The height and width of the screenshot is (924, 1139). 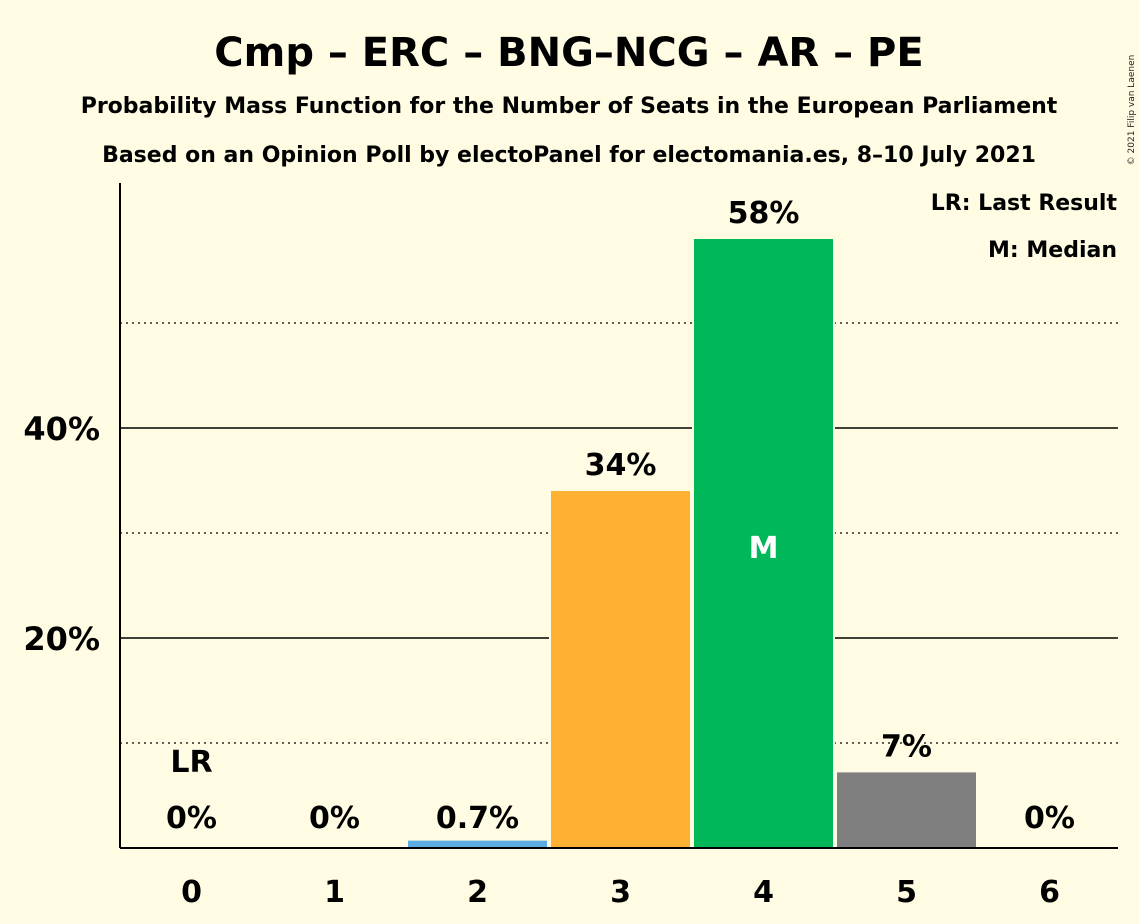 What do you see at coordinates (477, 818) in the screenshot?
I see `value-label: 0.7%` at bounding box center [477, 818].